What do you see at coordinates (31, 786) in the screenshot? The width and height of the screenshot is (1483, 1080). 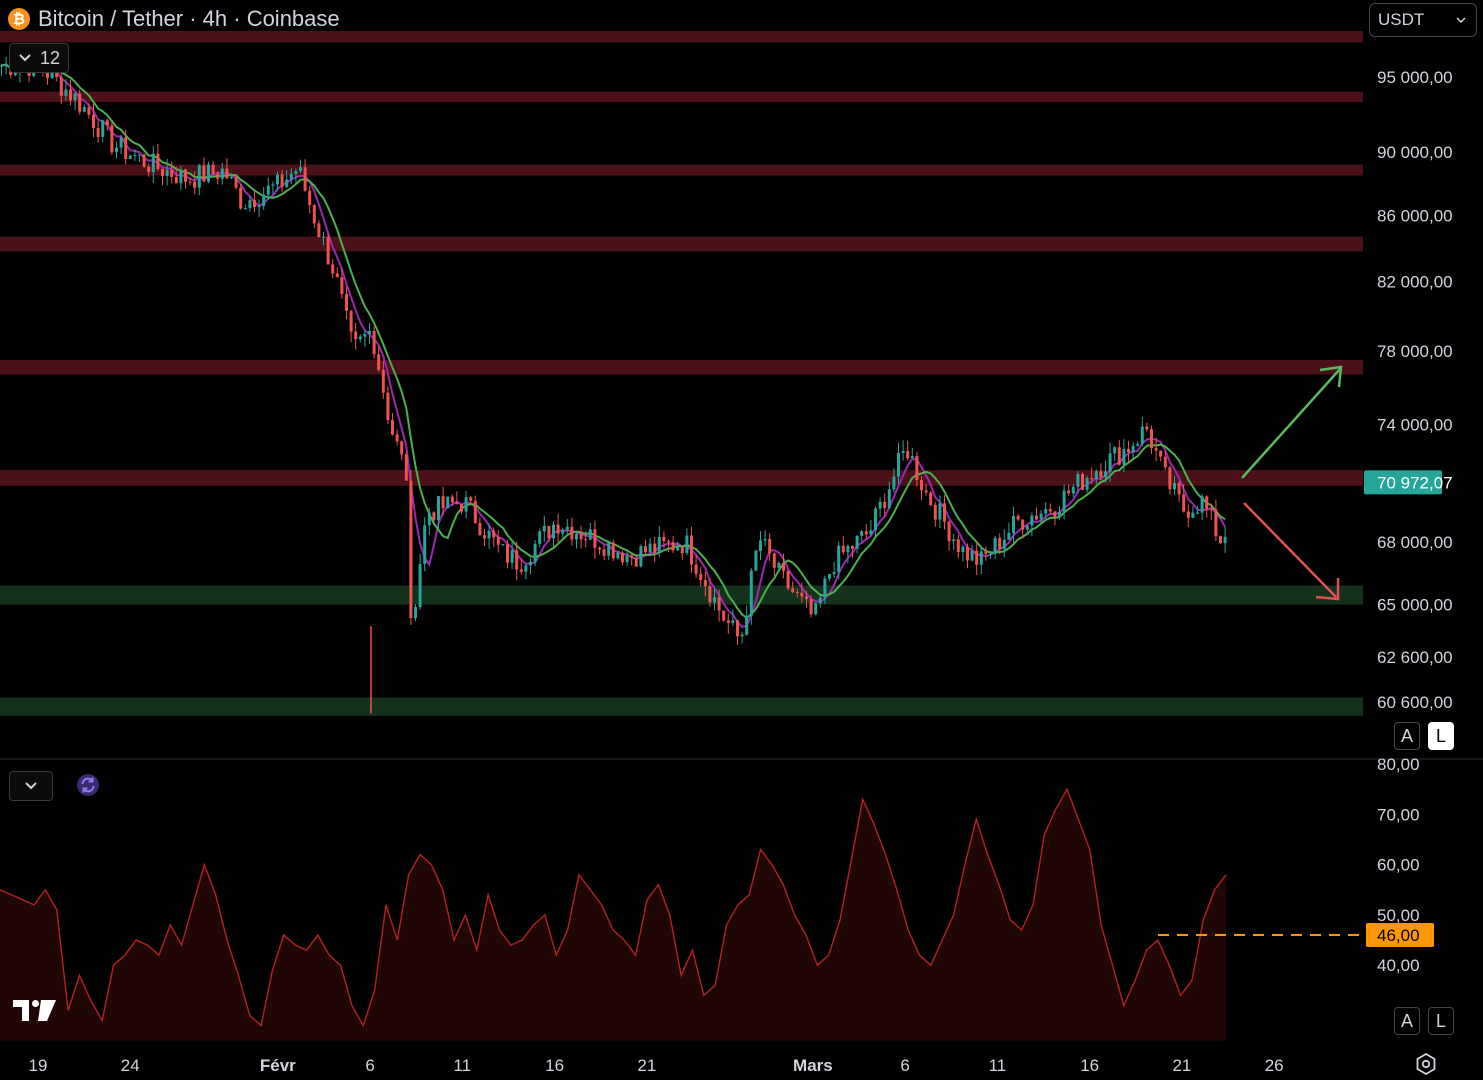 I see `rsi-collapse-toggle` at bounding box center [31, 786].